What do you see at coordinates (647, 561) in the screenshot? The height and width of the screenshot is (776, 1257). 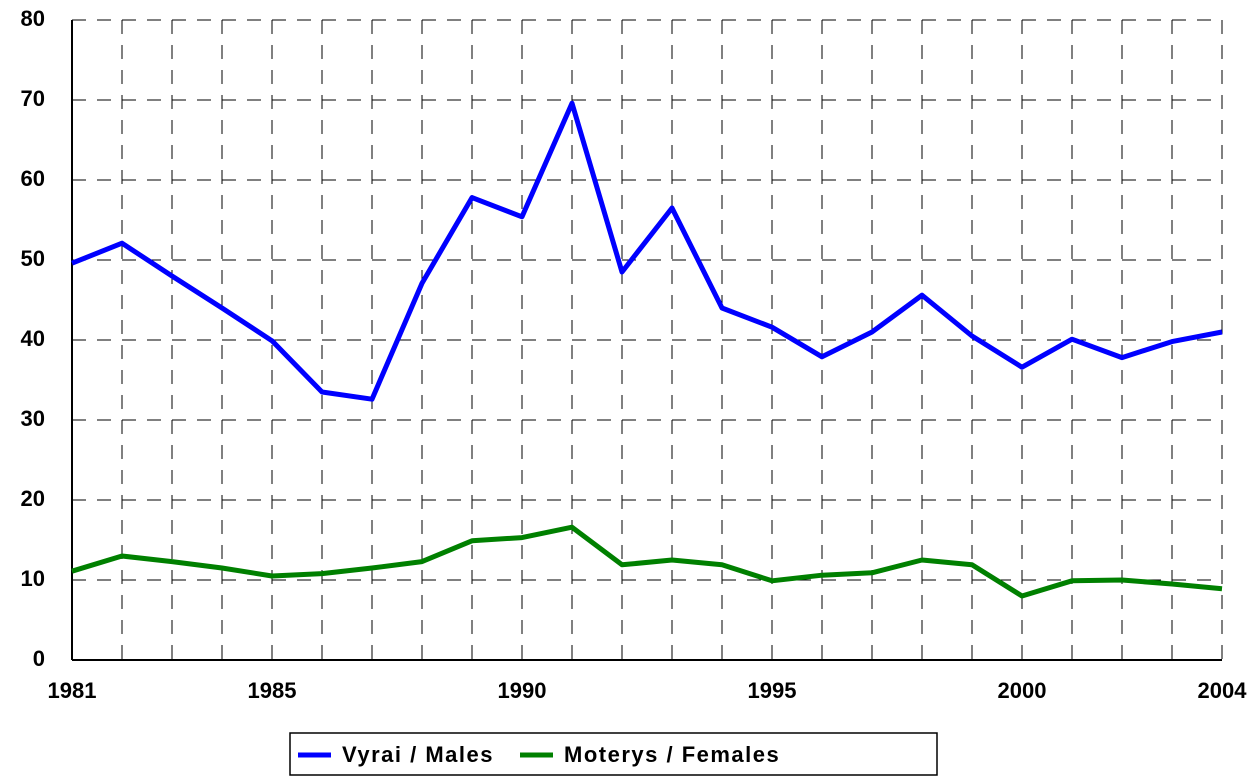 I see `series-line` at bounding box center [647, 561].